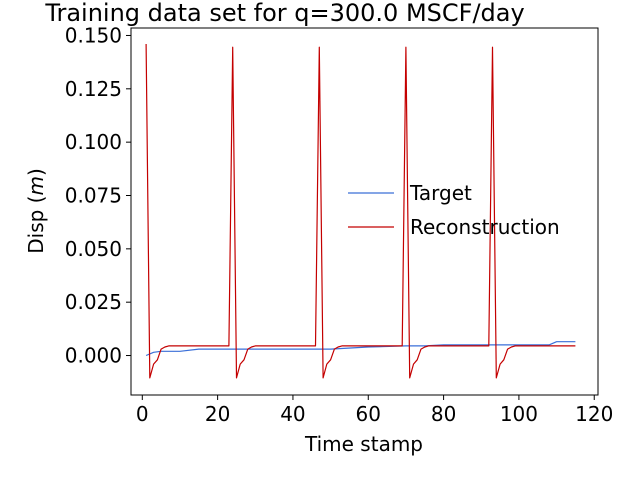  I want to click on x-tick-label: 40, so click(292, 414).